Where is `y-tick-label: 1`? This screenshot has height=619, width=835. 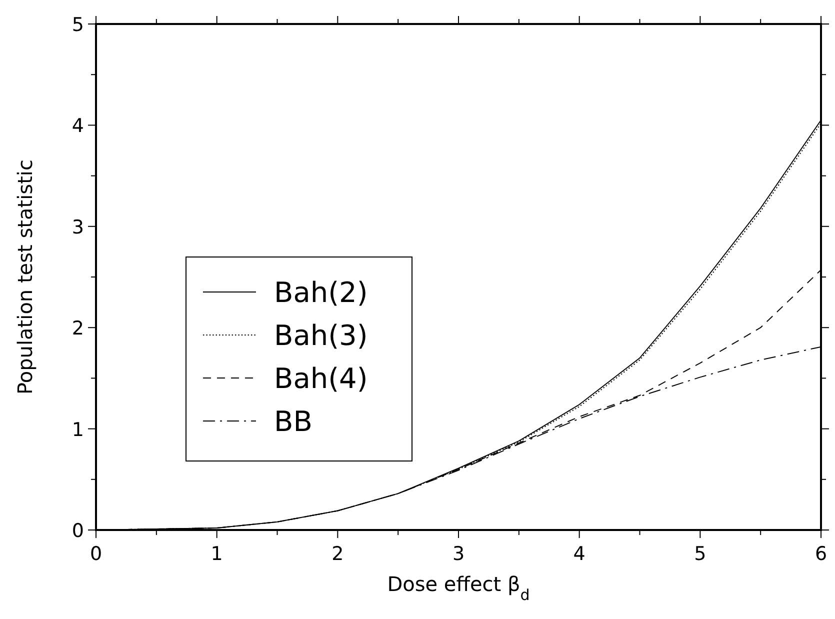
y-tick-label: 1 is located at coordinates (78, 429).